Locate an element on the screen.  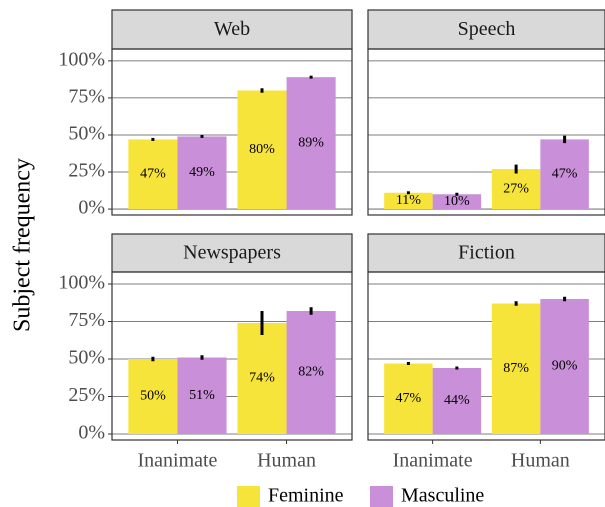
value-label: 74% is located at coordinates (262, 378).